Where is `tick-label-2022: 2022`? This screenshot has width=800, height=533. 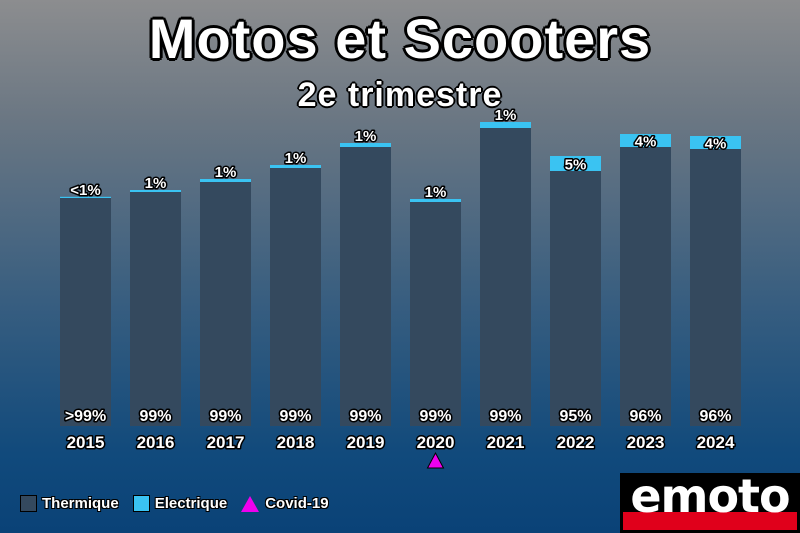 tick-label-2022: 2022 is located at coordinates (576, 442).